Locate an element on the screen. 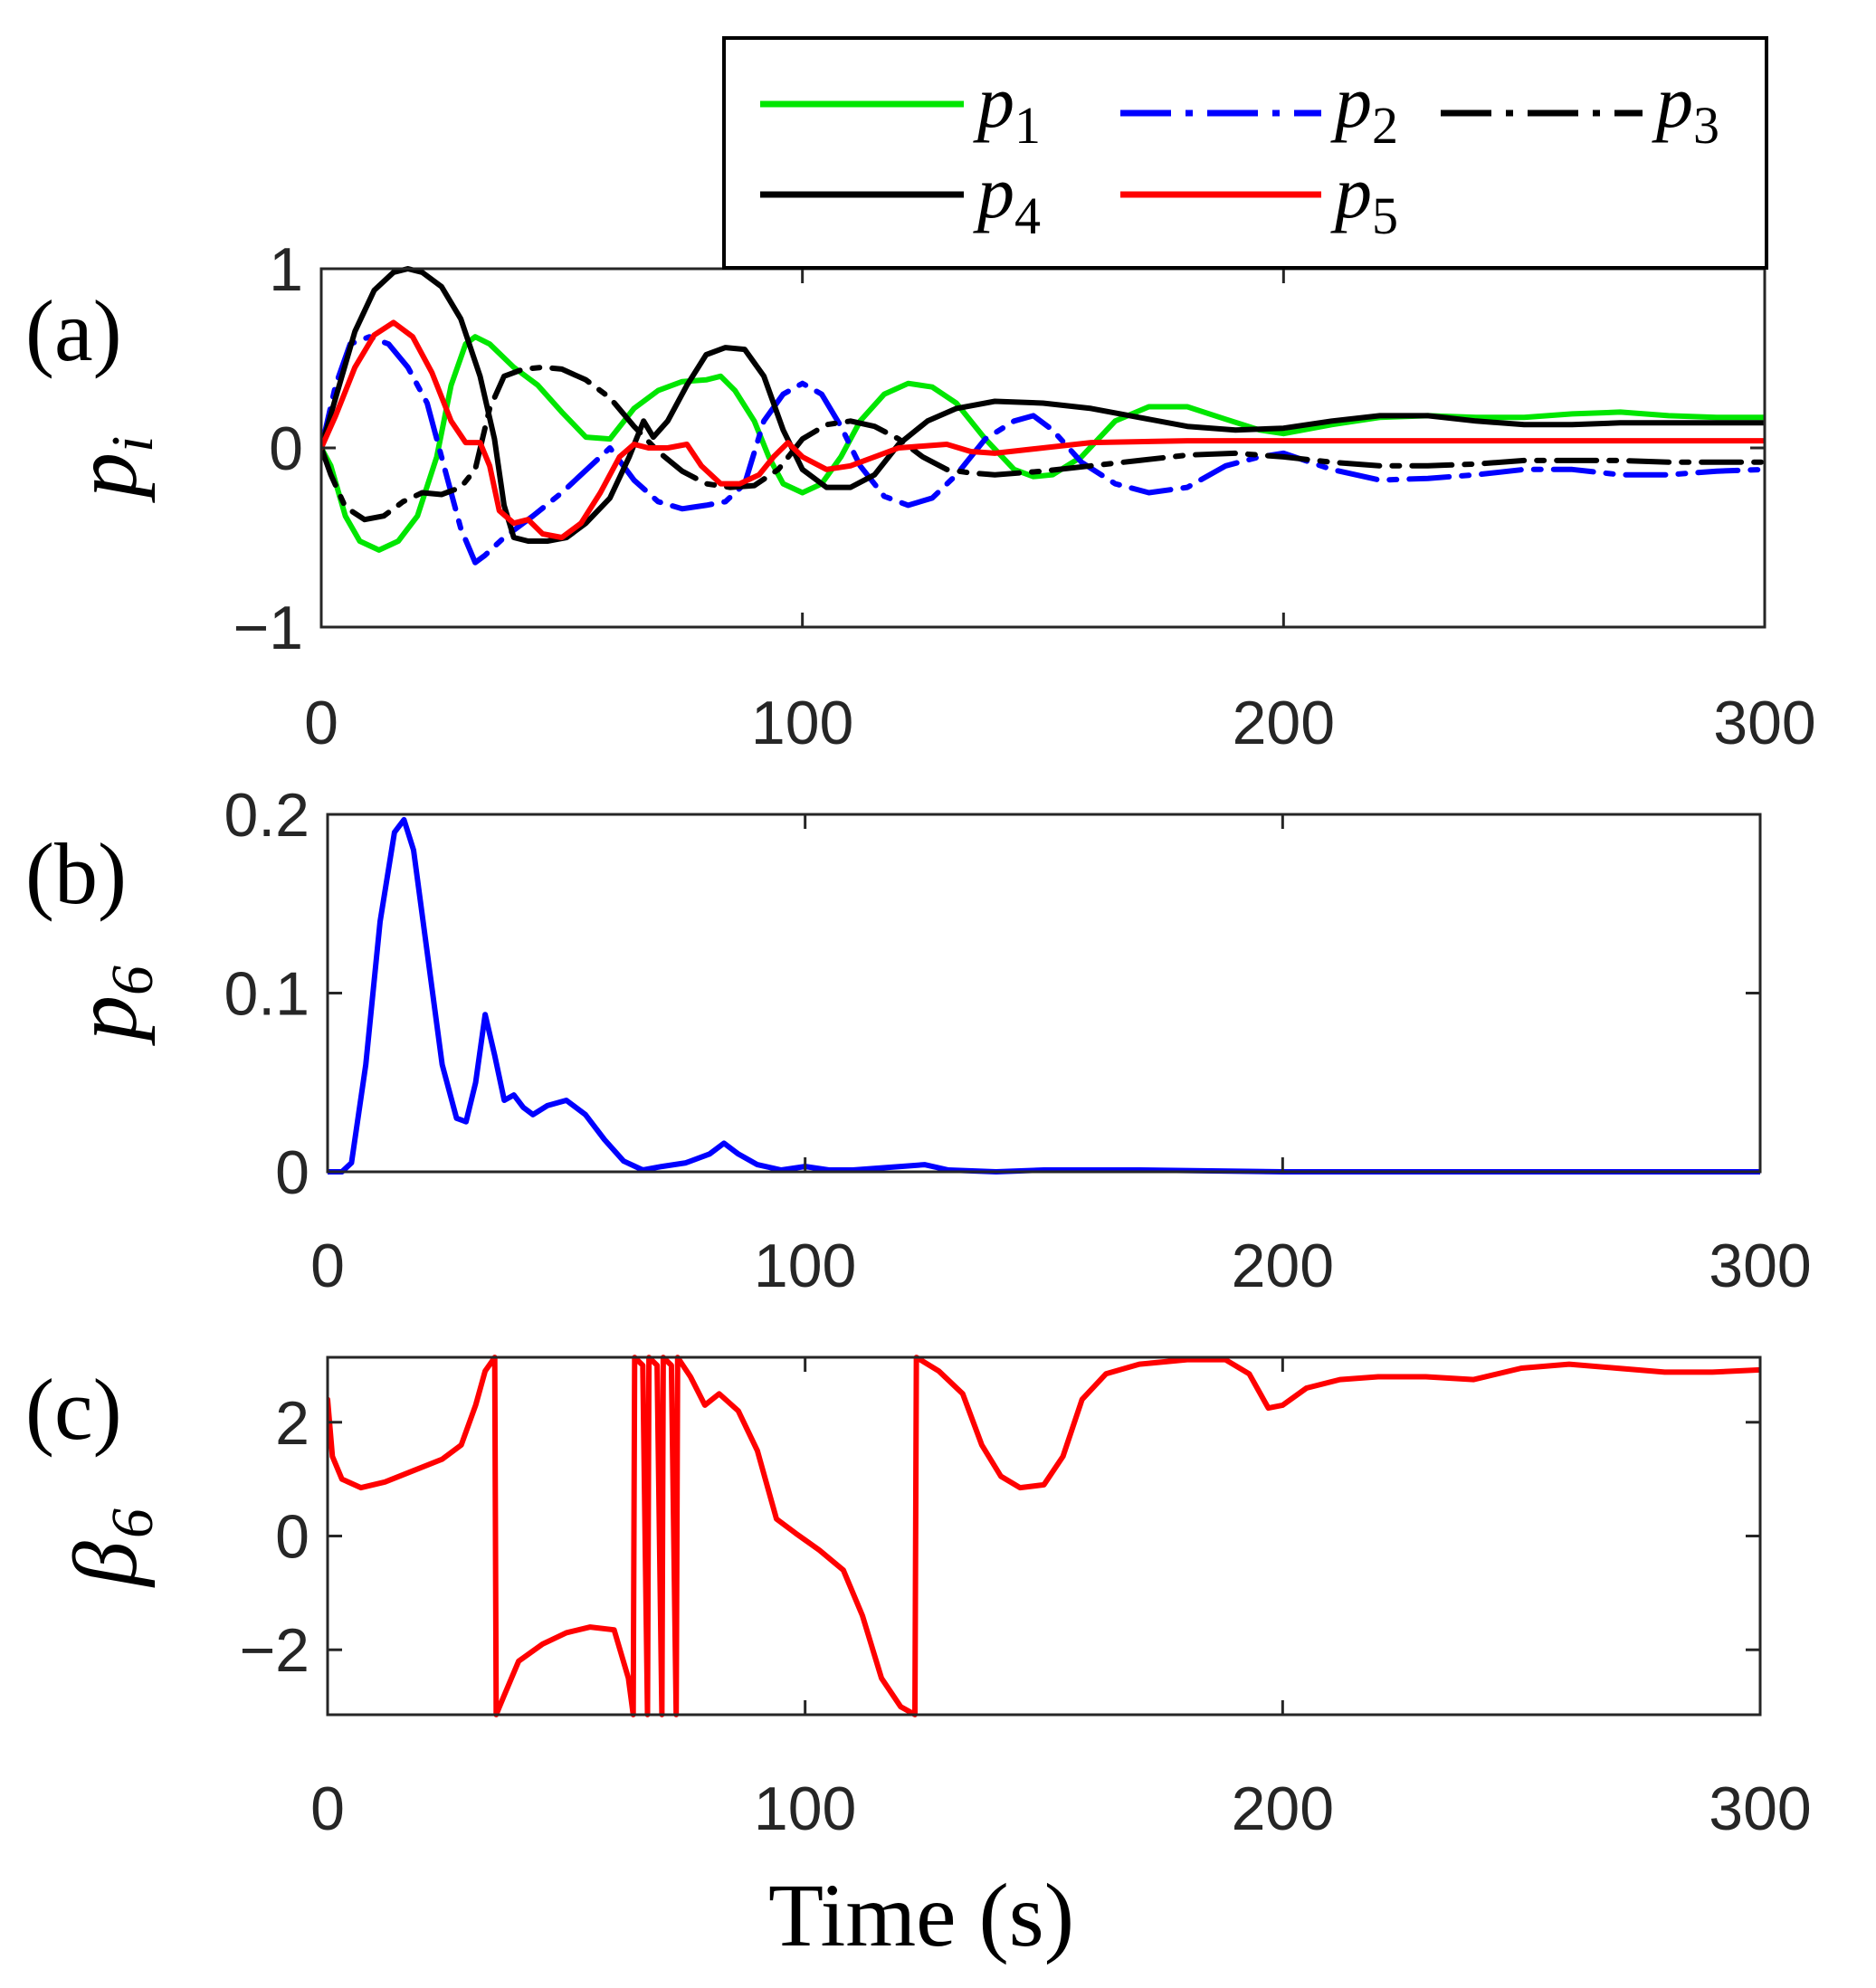 Image resolution: width=1876 pixels, height=1988 pixels. panel-a-series is located at coordinates (1043, 416).